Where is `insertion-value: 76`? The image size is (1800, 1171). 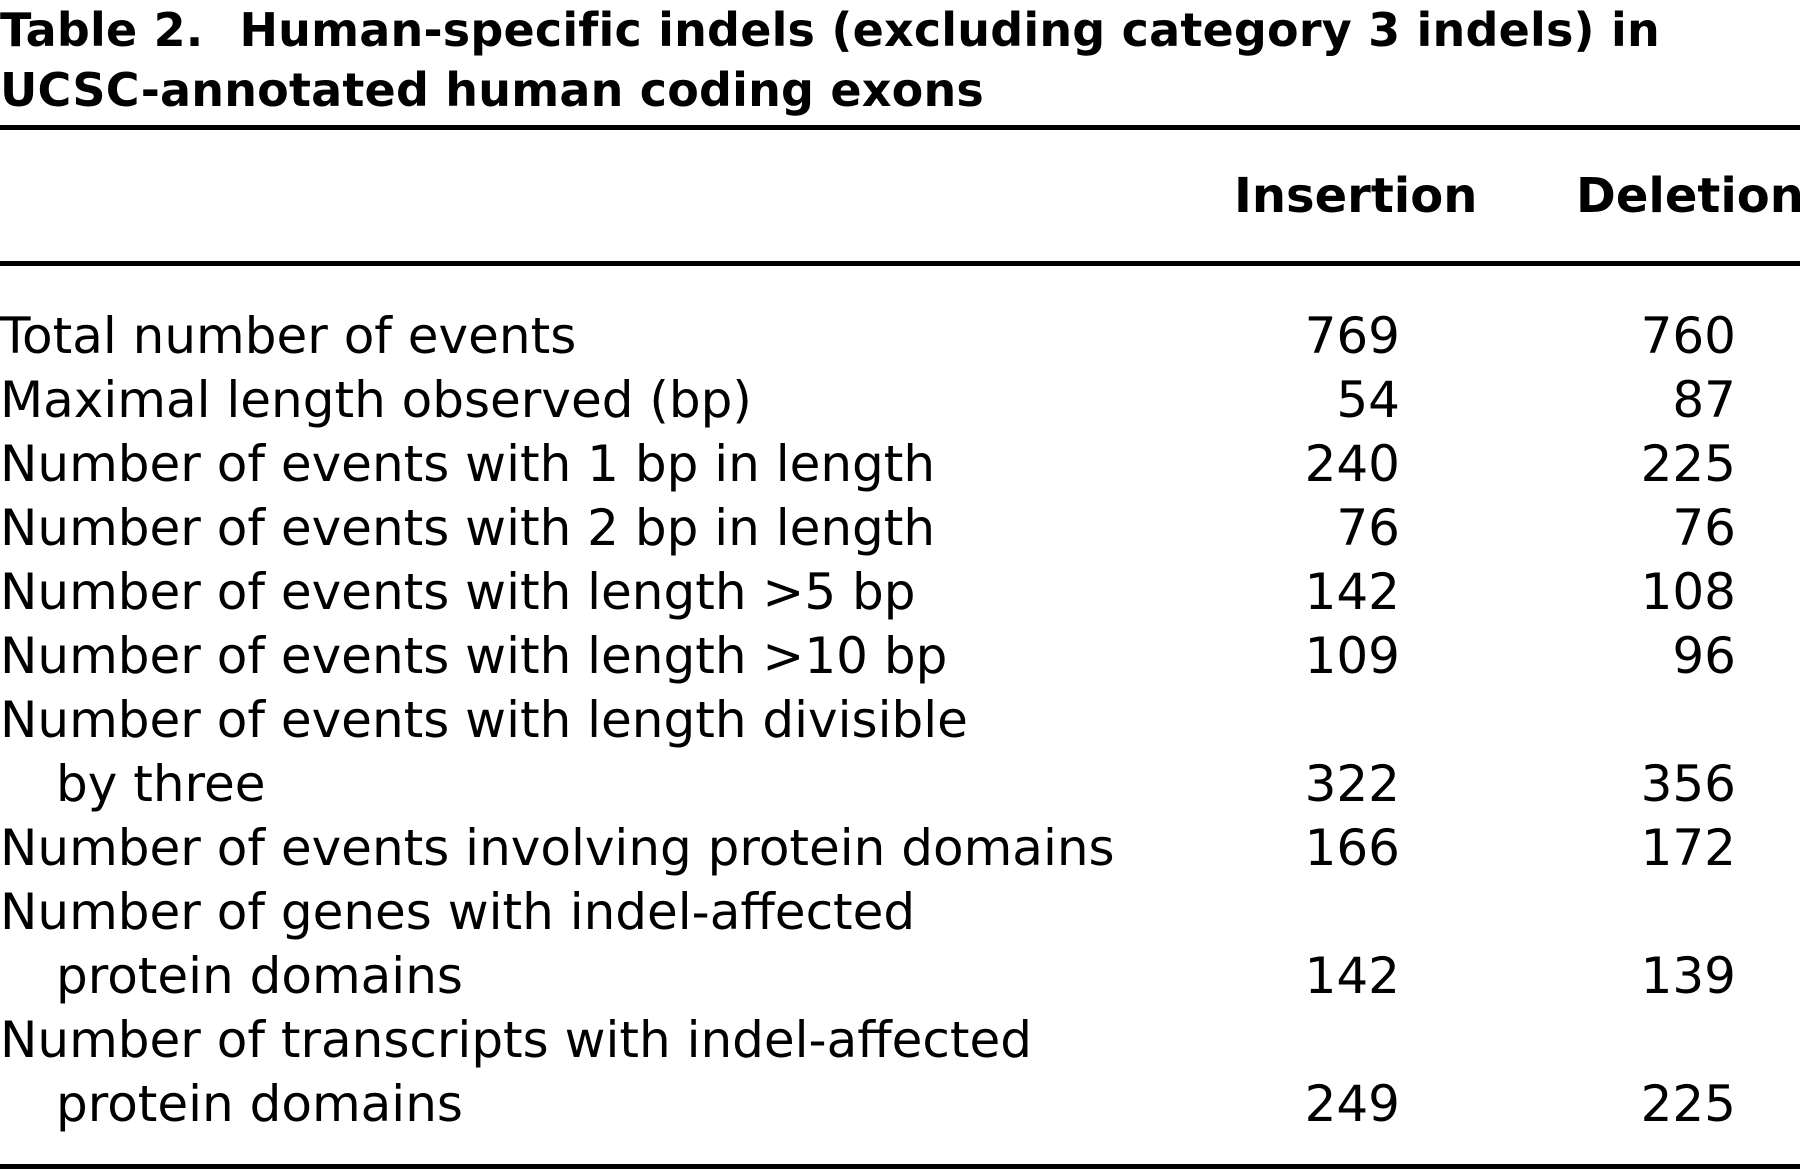
insertion-value: 76 is located at coordinates (1368, 528).